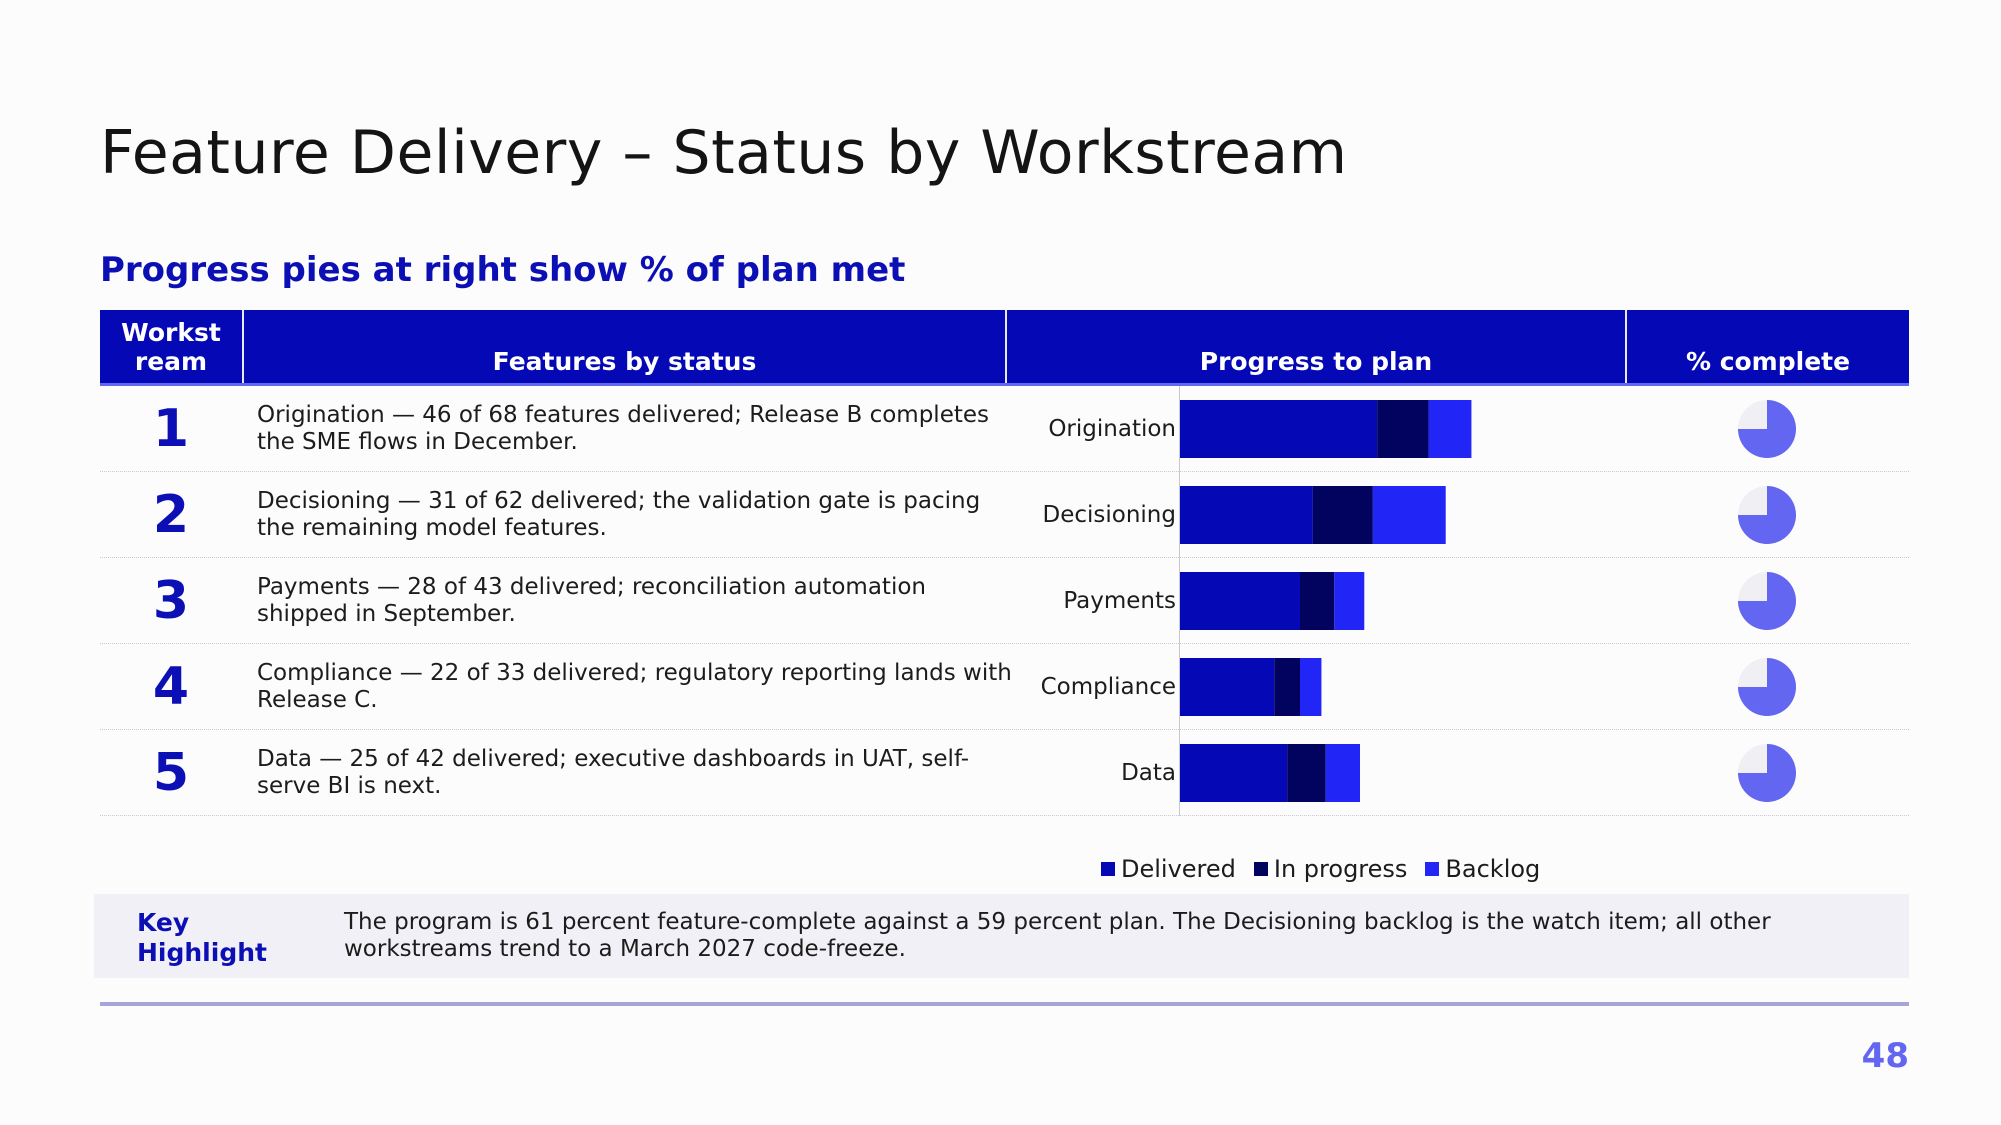 The height and width of the screenshot is (1125, 2001). I want to click on progress-pies, so click(1767, 601).